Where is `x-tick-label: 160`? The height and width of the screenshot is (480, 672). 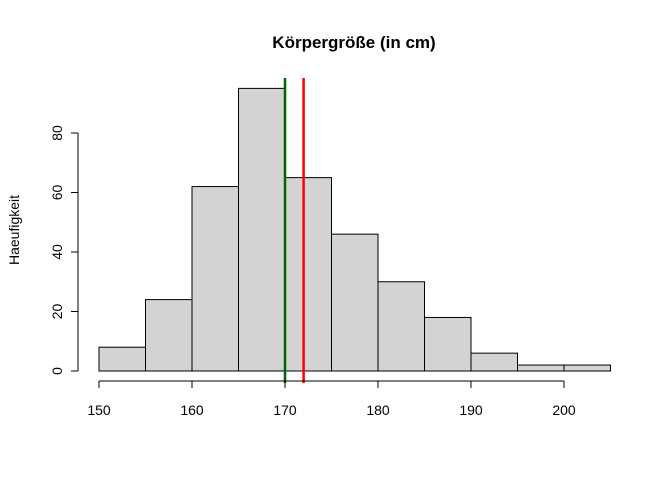 x-tick-label: 160 is located at coordinates (192, 410).